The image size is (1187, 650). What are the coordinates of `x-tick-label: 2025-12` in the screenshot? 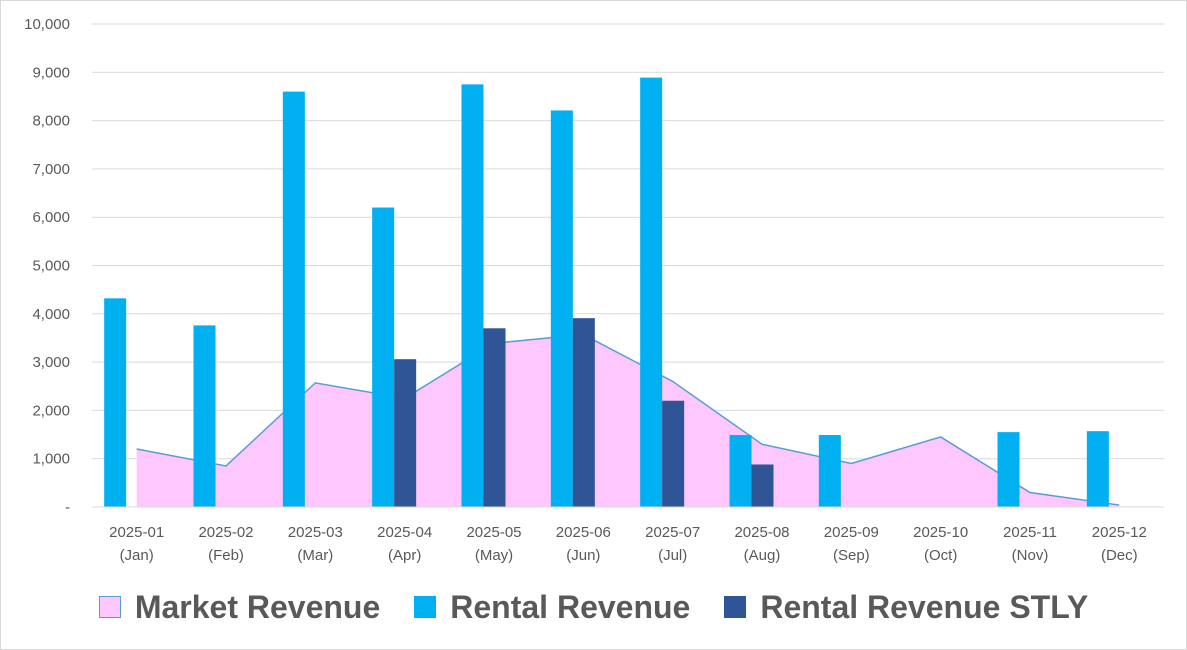 It's located at (1119, 532).